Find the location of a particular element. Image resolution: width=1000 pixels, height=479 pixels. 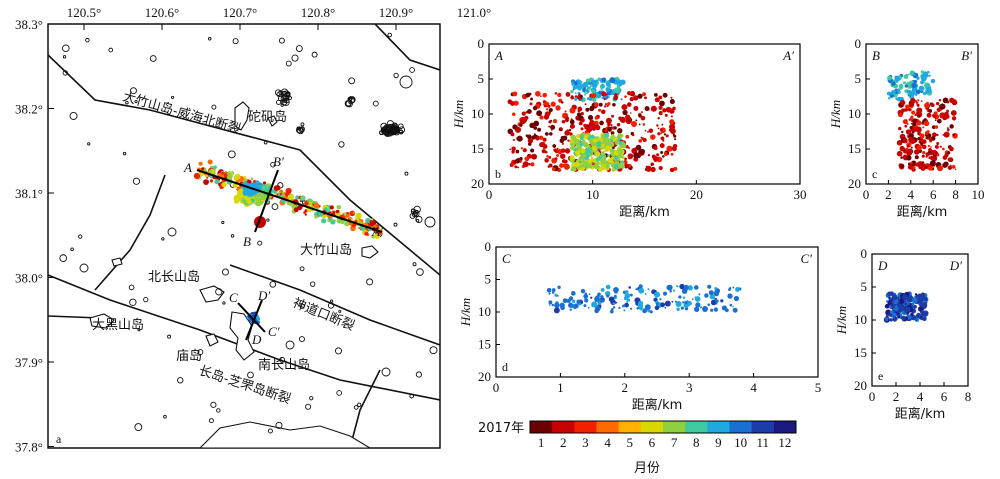

map-lat-tick-label: 38.1° is located at coordinates (29, 193).